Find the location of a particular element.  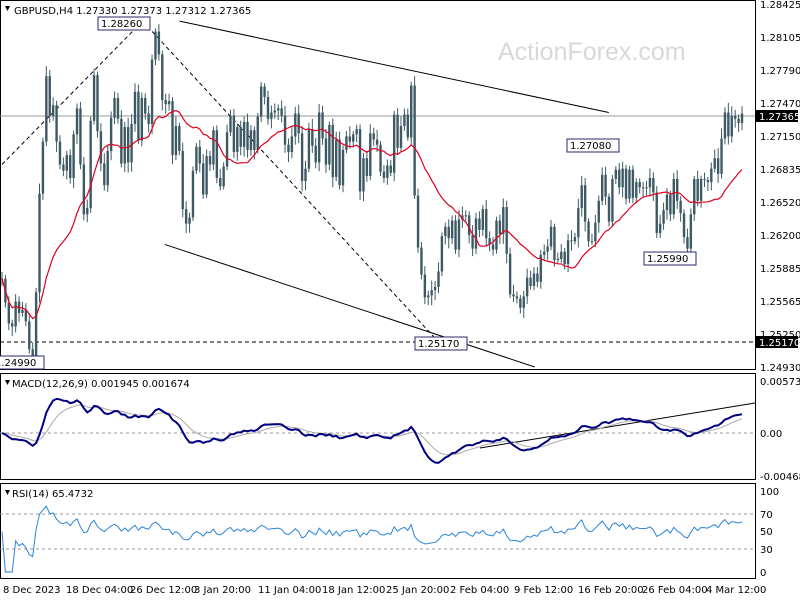

price-tick: 1.27470 is located at coordinates (780, 104).